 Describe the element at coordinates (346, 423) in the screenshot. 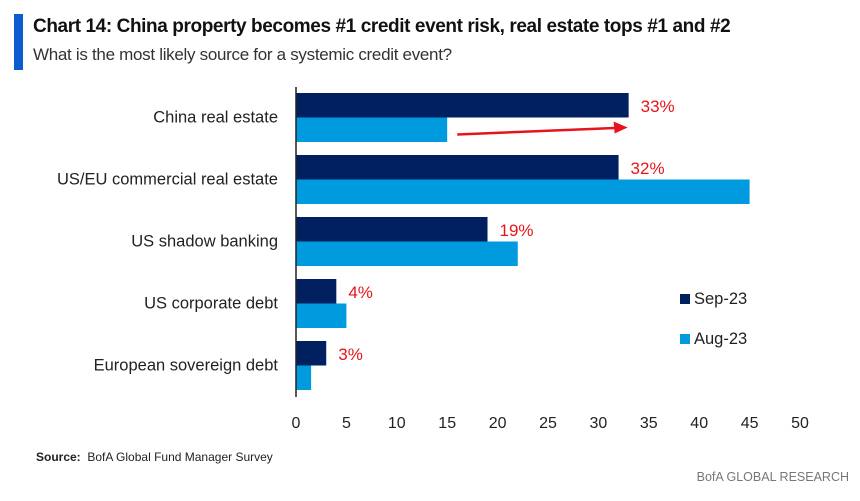

I see `x-tick-label: 5` at that location.